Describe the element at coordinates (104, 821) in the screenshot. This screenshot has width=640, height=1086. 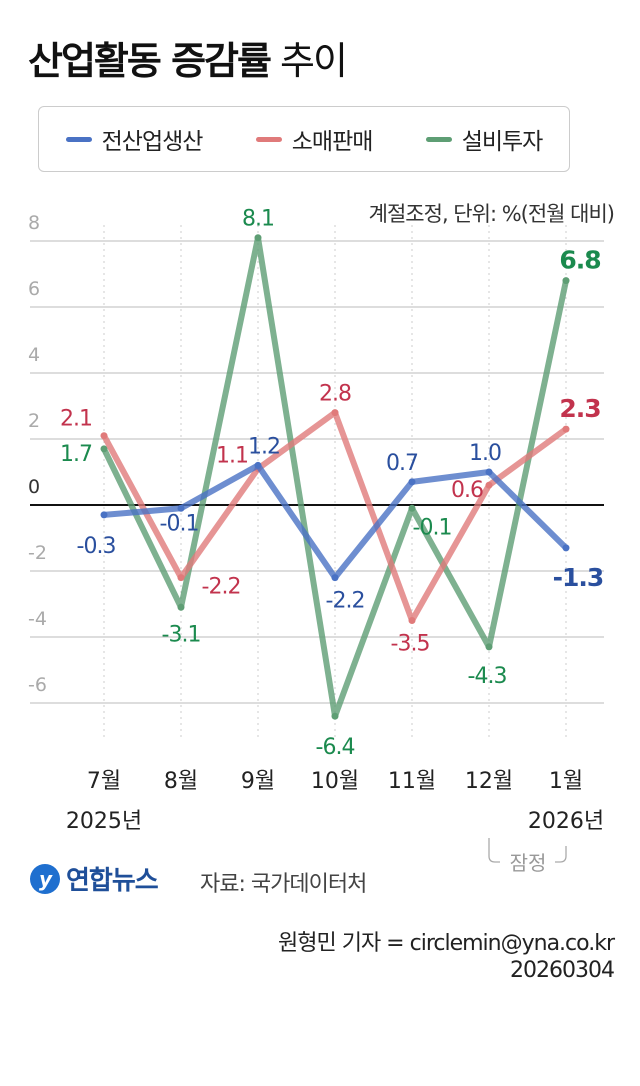
I see `year-label: 2025년` at that location.